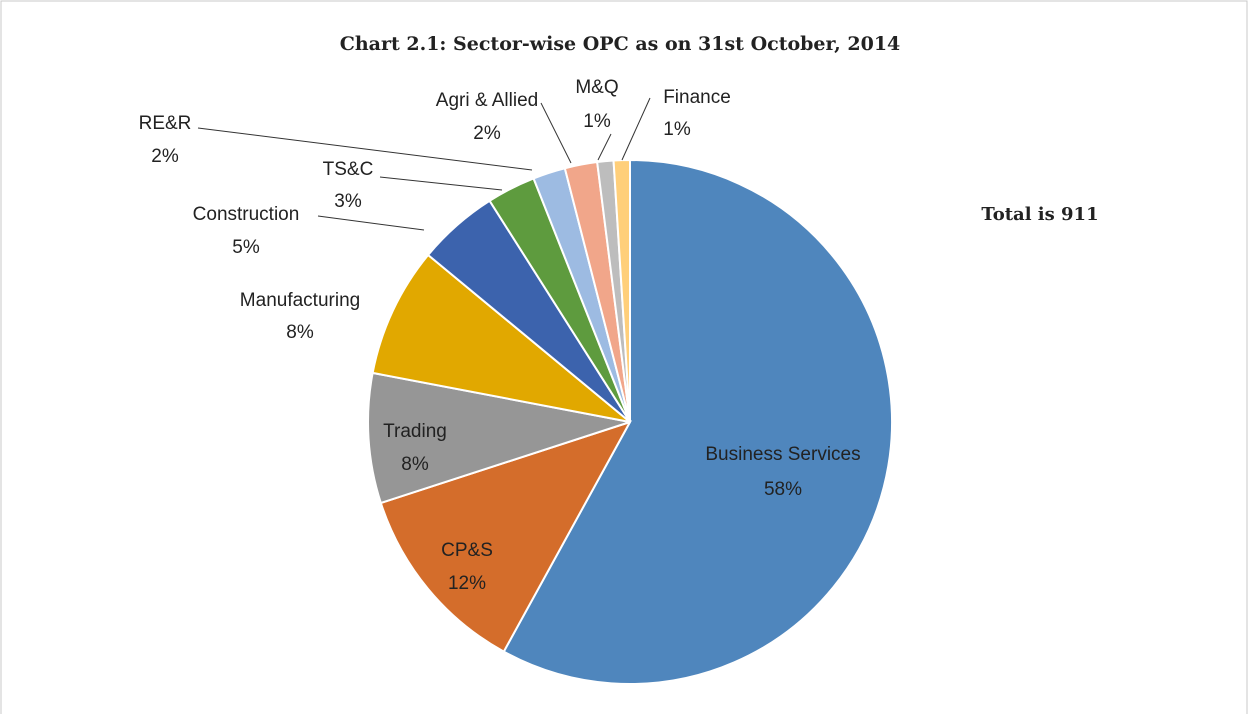  What do you see at coordinates (783, 489) in the screenshot?
I see `slice-value-label: 58%` at bounding box center [783, 489].